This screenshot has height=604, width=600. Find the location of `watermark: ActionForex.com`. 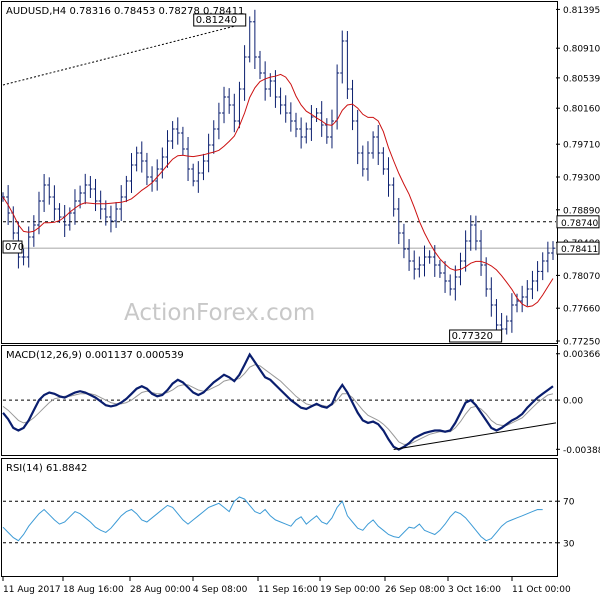

watermark: ActionForex.com is located at coordinates (219, 313).